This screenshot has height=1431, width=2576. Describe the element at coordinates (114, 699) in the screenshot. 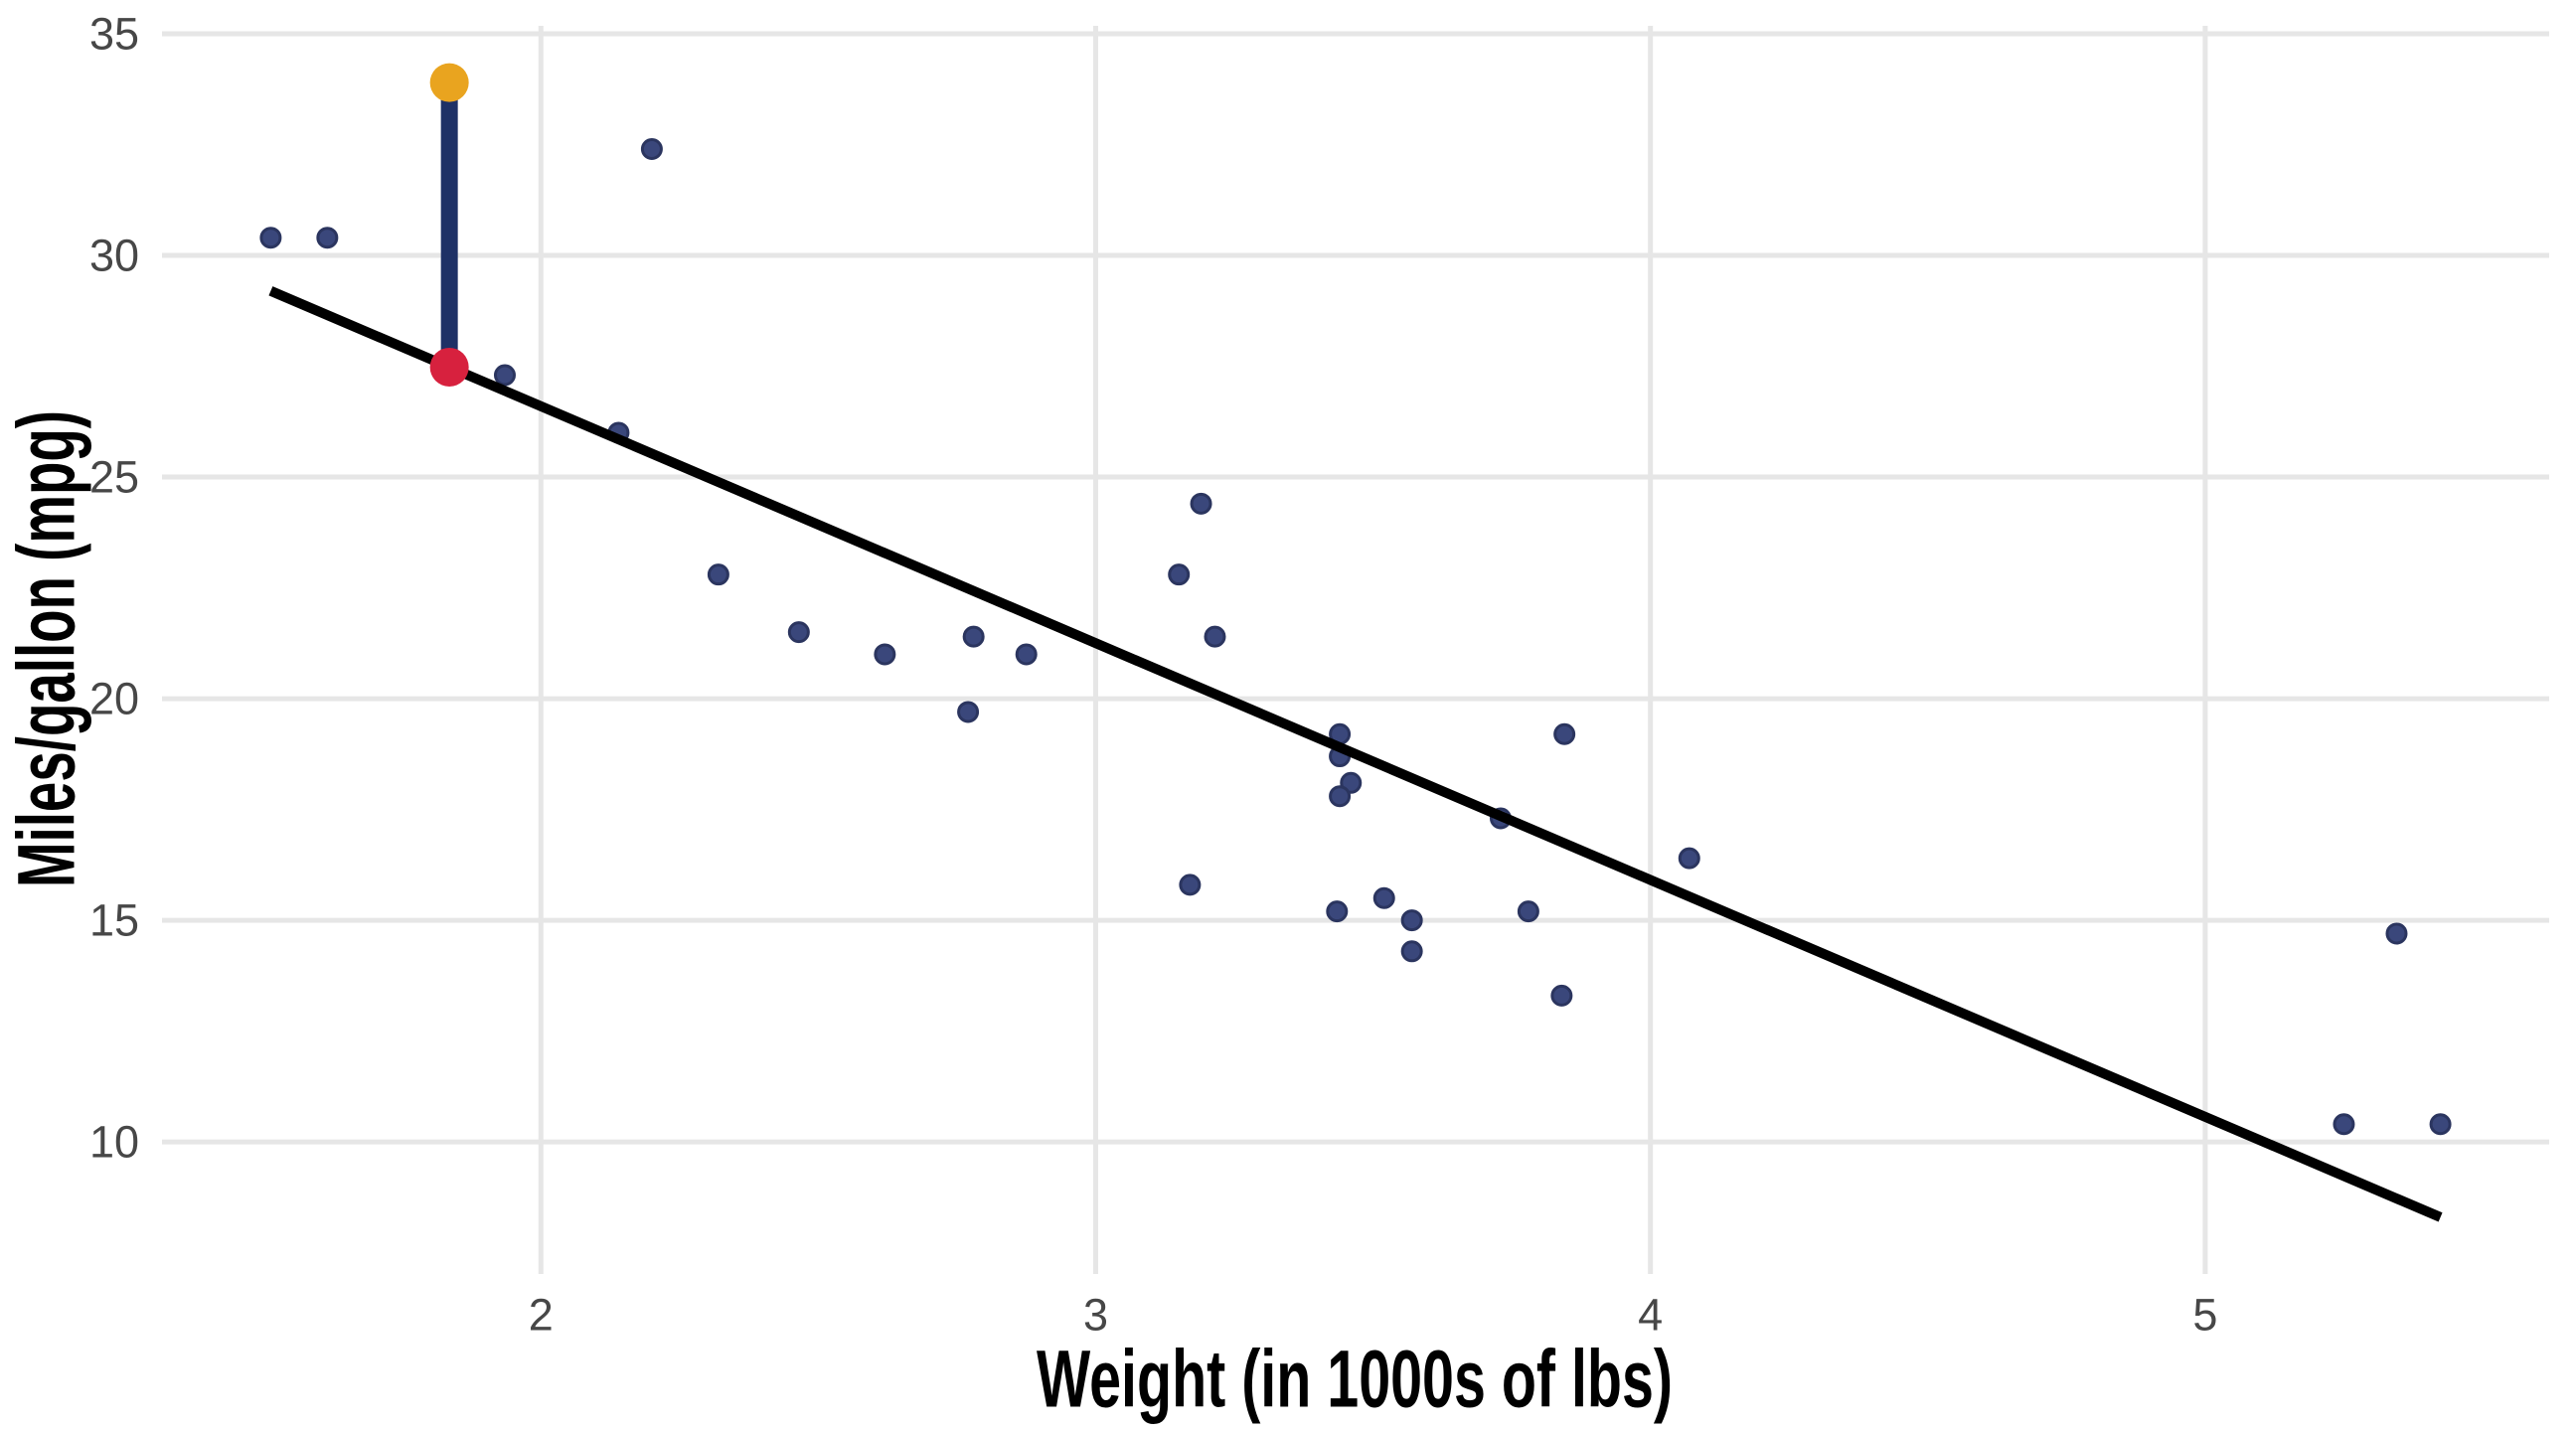

I see `y-tick-label: 20` at that location.